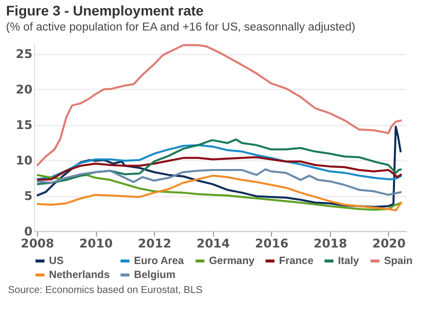 This screenshot has height=334, width=432. I want to click on legend-label: Belgium, so click(155, 275).